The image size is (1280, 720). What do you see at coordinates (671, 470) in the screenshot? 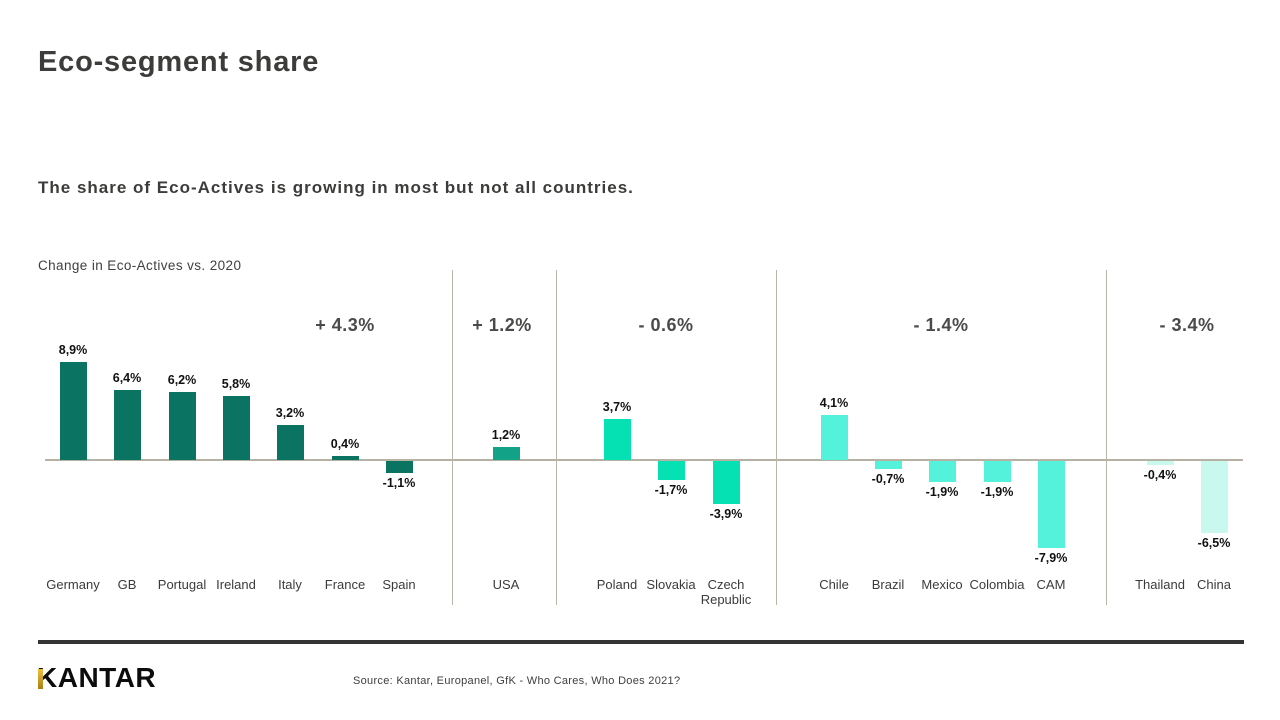
I see `bar-slovakia` at bounding box center [671, 470].